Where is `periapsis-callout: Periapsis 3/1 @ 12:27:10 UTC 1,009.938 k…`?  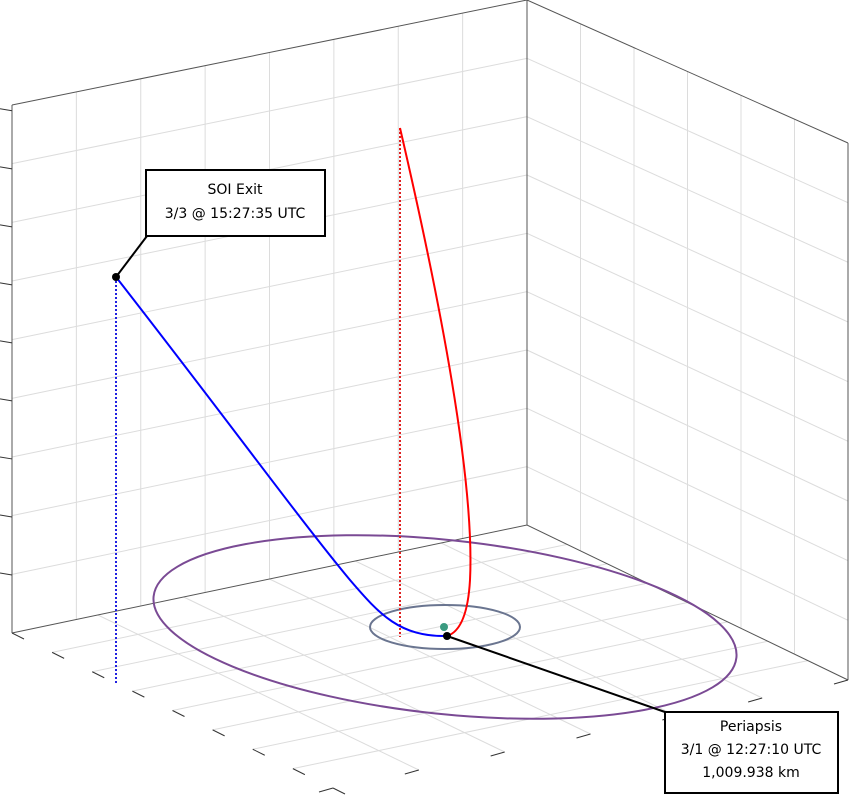
periapsis-callout: Periapsis 3/1 @ 12:27:10 UTC 1,009.938 k… is located at coordinates (751, 752).